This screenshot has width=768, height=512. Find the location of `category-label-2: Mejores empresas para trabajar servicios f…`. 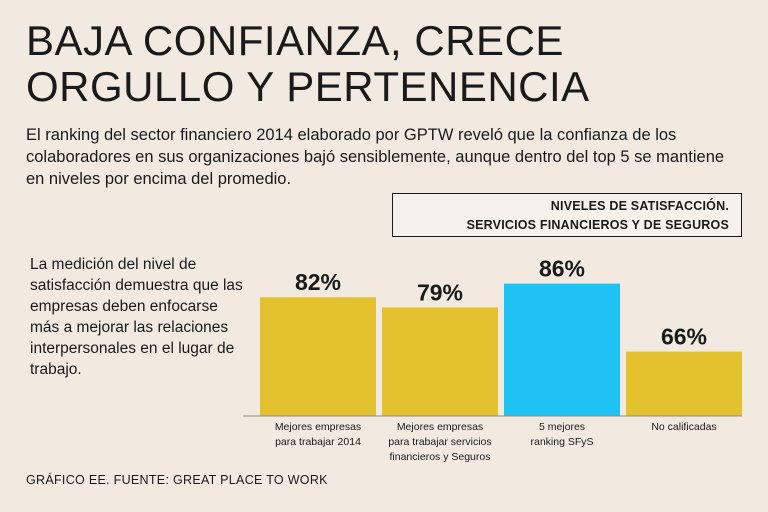

category-label-2: Mejores empresas para trabajar servicios f… is located at coordinates (439, 442).